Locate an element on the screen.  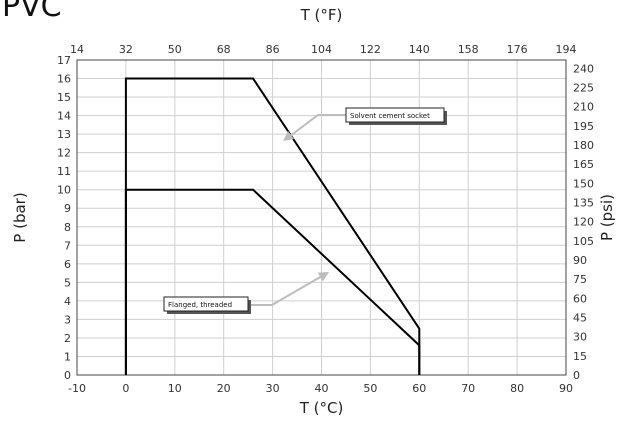
y2-tick-label: 60 is located at coordinates (580, 298).